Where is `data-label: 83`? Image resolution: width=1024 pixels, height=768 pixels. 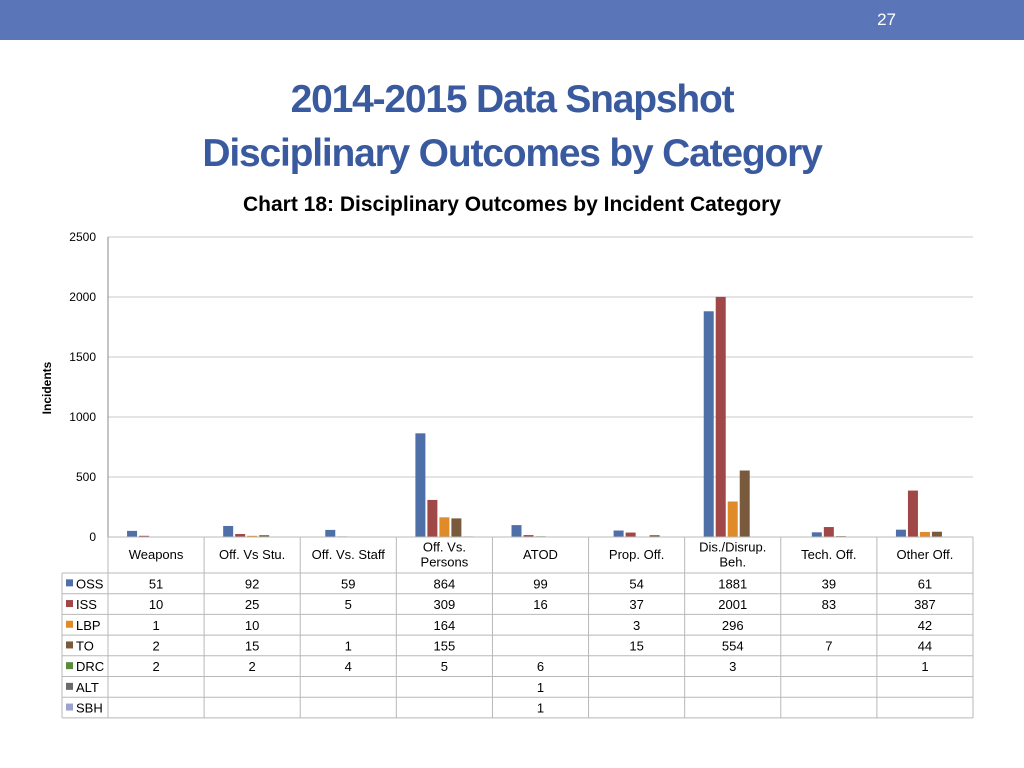 data-label: 83 is located at coordinates (829, 604).